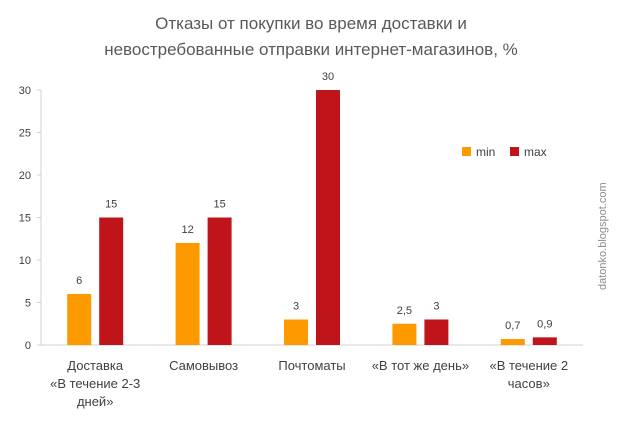 The width and height of the screenshot is (622, 422). Describe the element at coordinates (95, 383) in the screenshot. I see `x-category-label: «В течение 2-3` at that location.